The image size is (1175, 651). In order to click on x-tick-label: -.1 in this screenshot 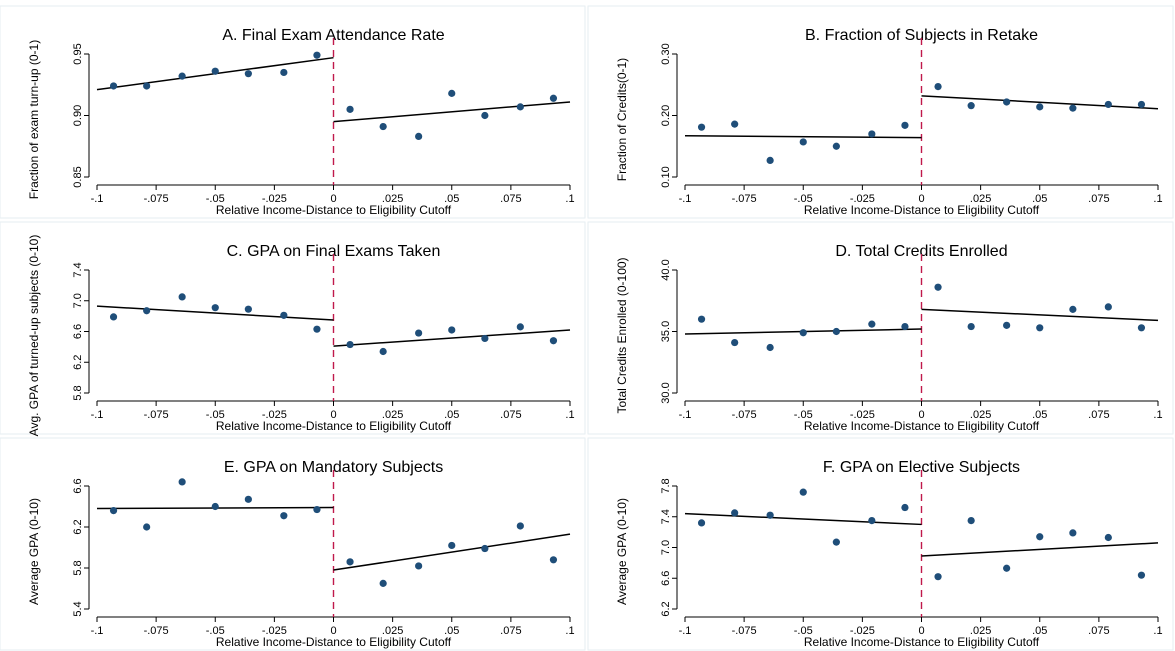, I will do `click(685, 631)`.